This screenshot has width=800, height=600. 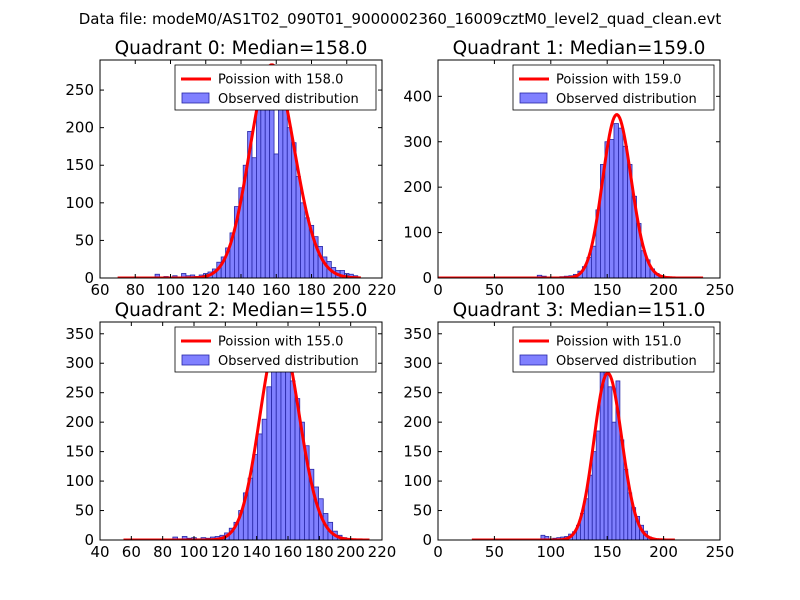 I want to click on legend-curve-label: Poission with 158.0, so click(x=280, y=80).